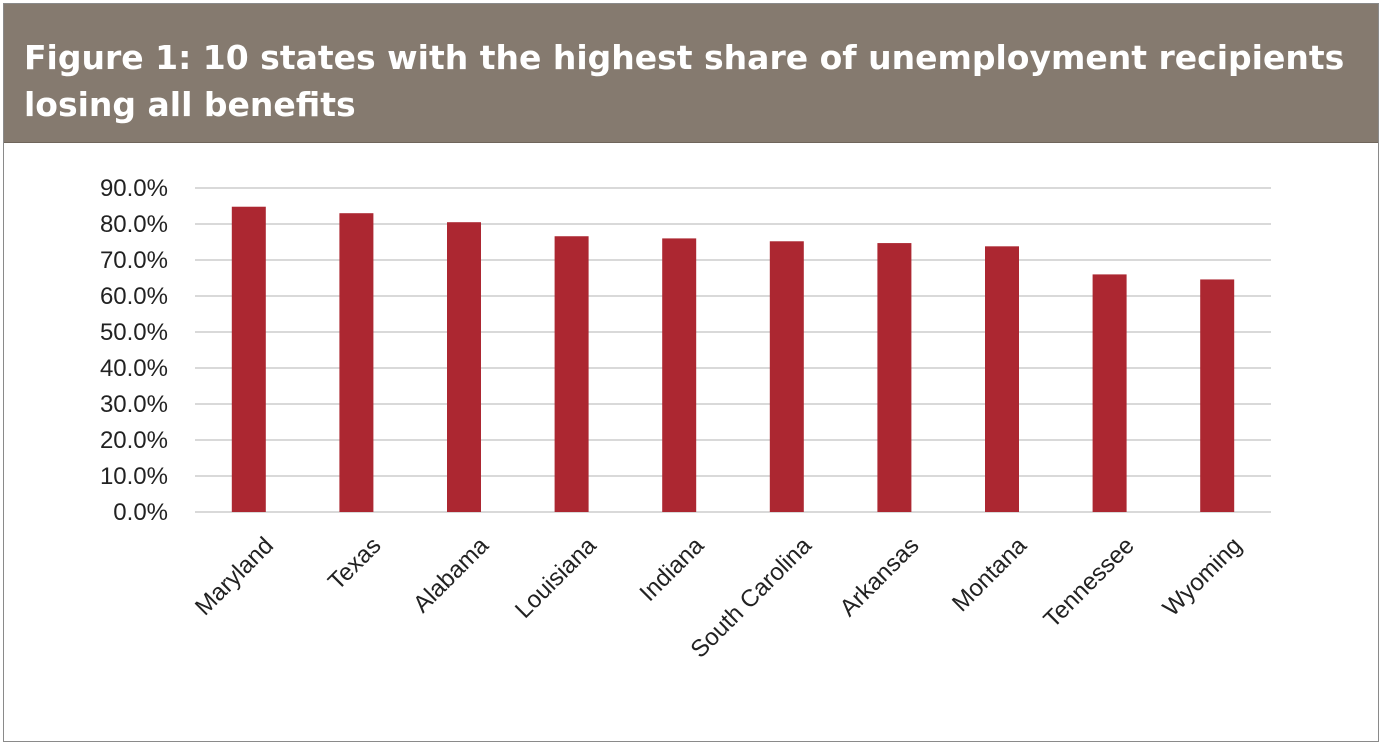  What do you see at coordinates (1002, 379) in the screenshot?
I see `bar-montana` at bounding box center [1002, 379].